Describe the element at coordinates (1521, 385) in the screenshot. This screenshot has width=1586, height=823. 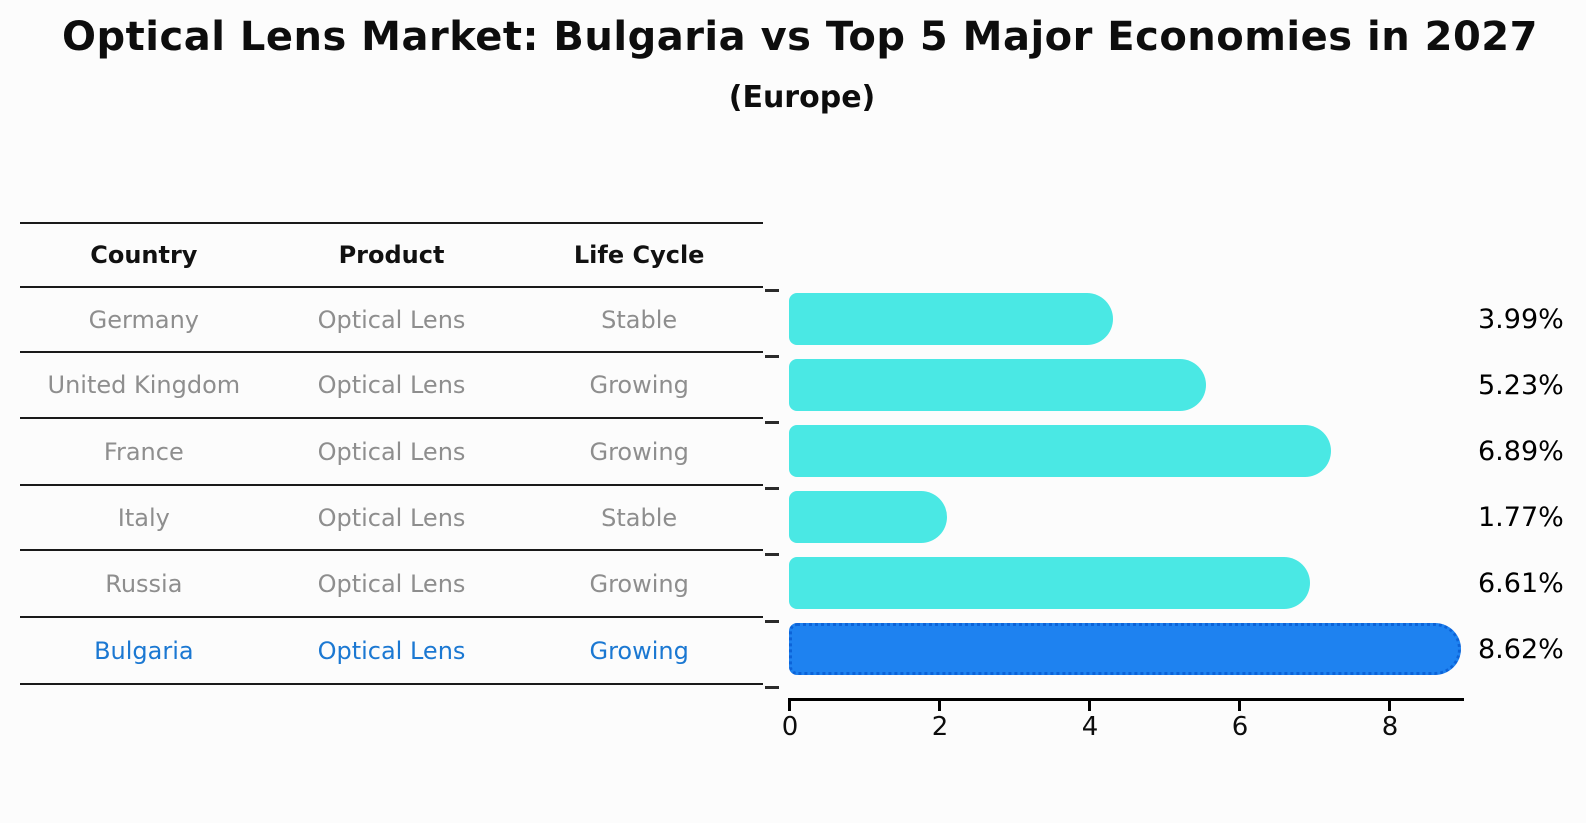
I see `bar-value-label: 5.23%` at that location.